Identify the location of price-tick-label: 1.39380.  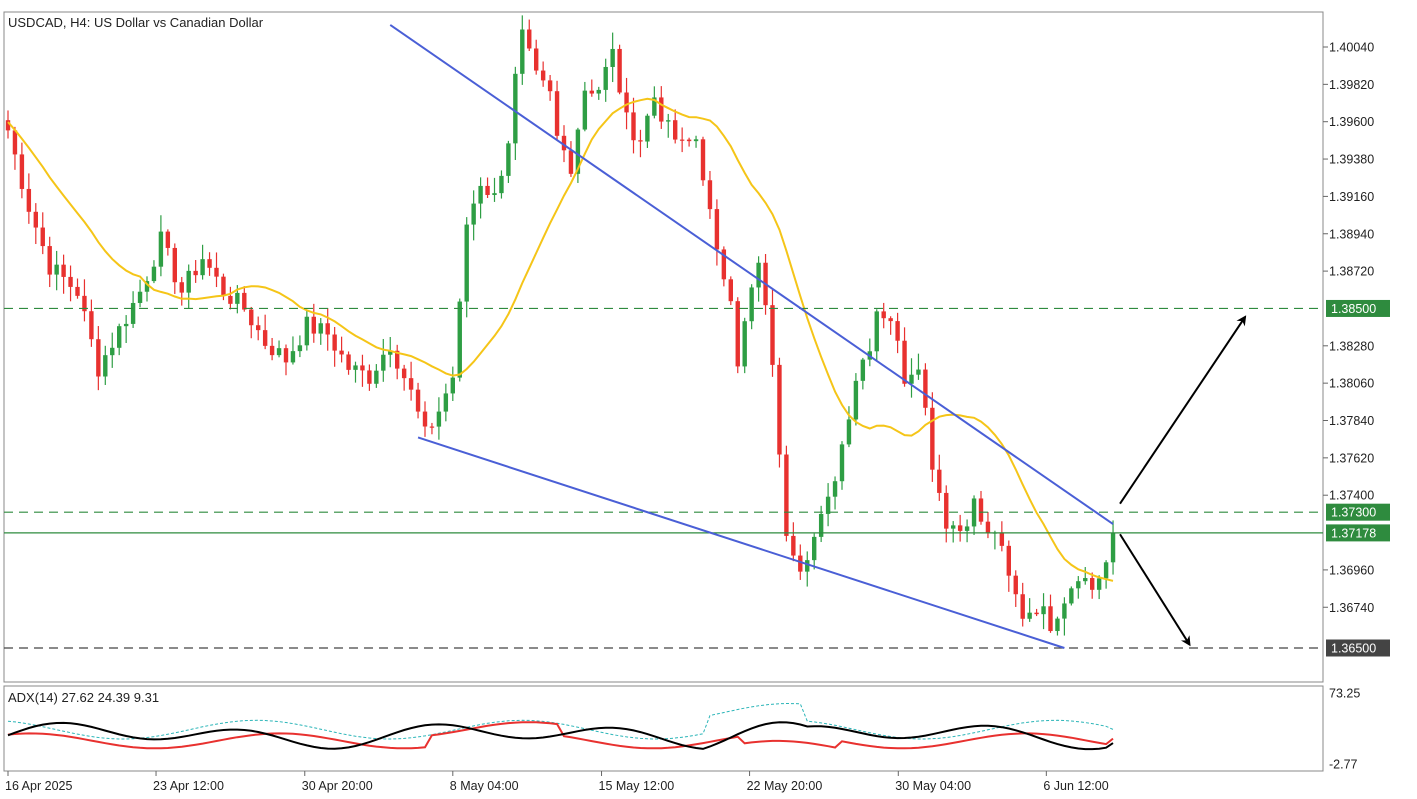
(1351, 160).